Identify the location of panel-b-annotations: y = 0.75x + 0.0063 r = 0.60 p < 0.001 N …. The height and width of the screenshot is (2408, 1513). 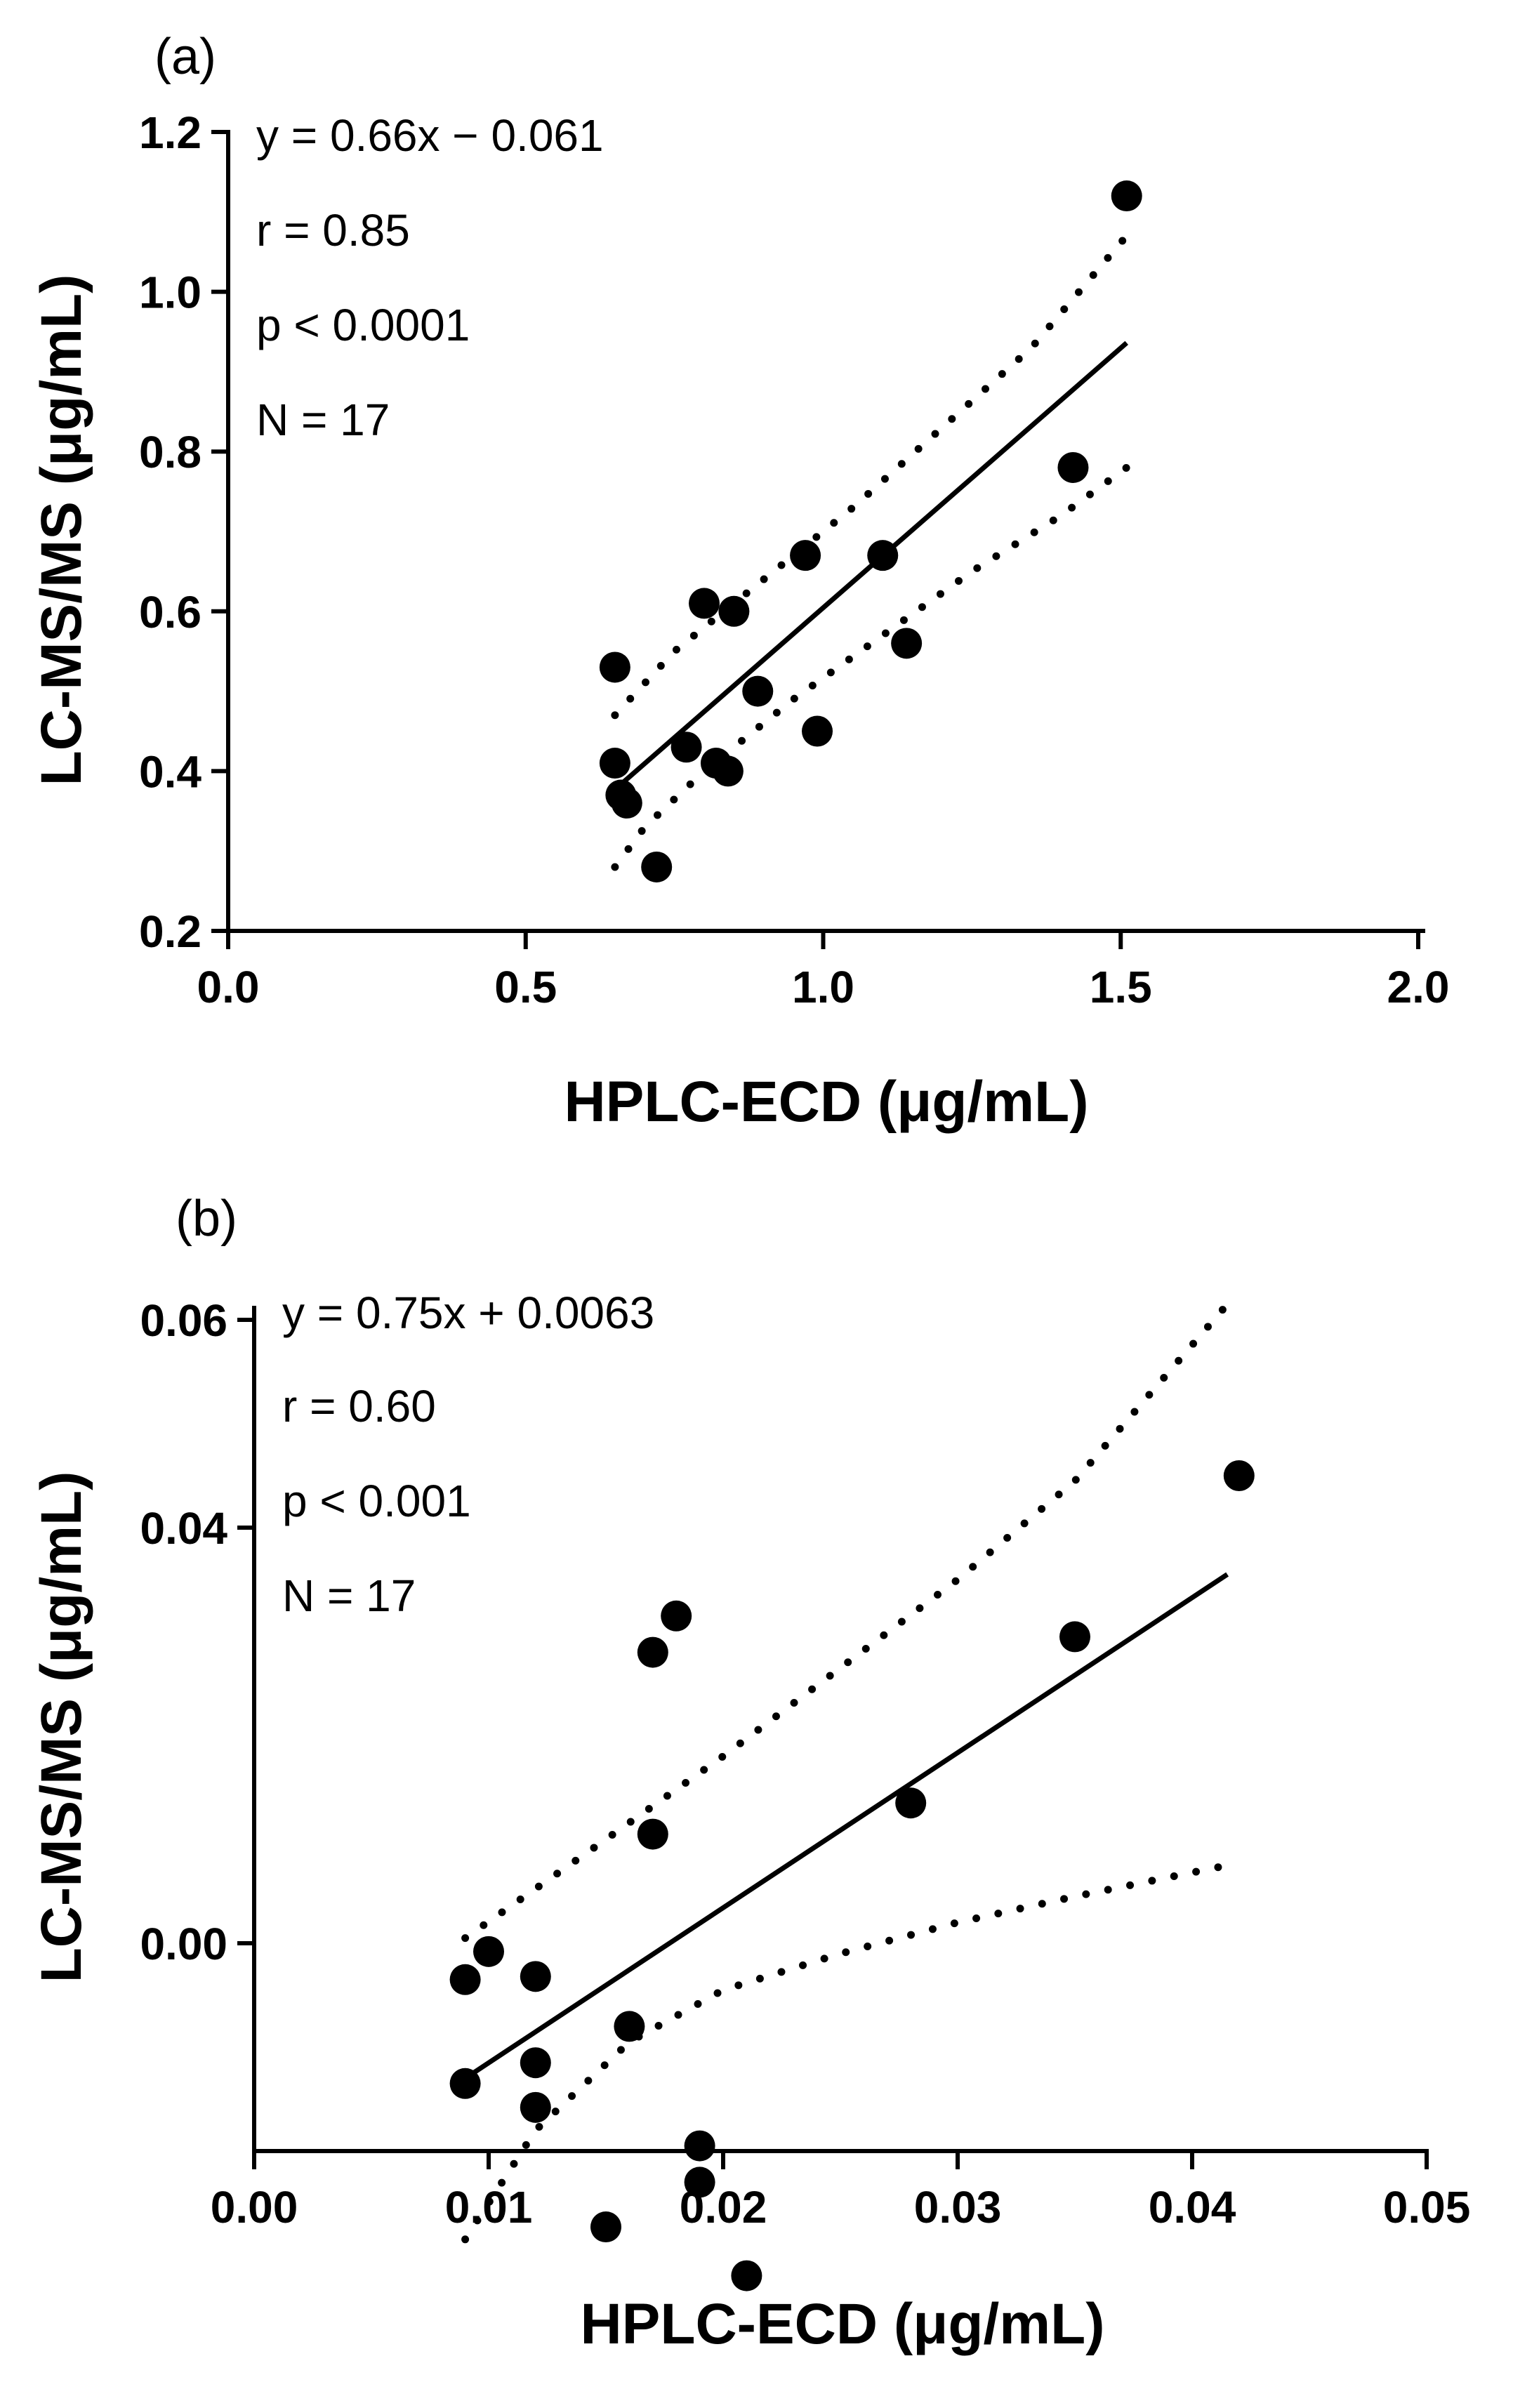
(468, 1454).